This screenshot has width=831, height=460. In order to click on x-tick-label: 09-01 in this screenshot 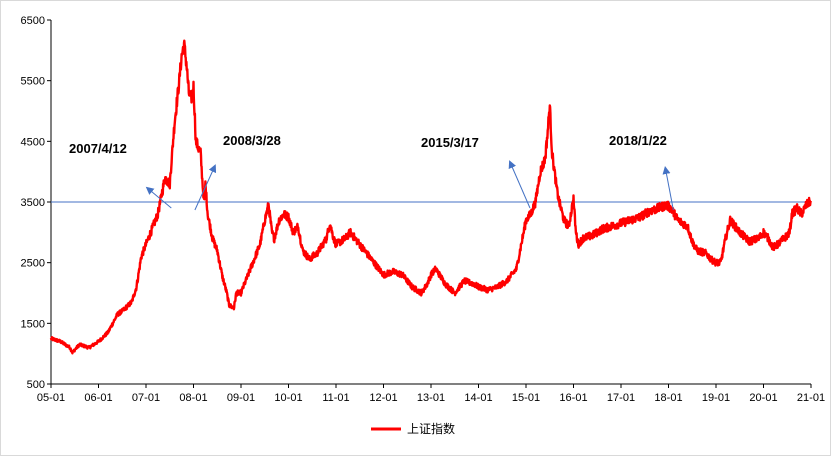, I will do `click(241, 398)`.